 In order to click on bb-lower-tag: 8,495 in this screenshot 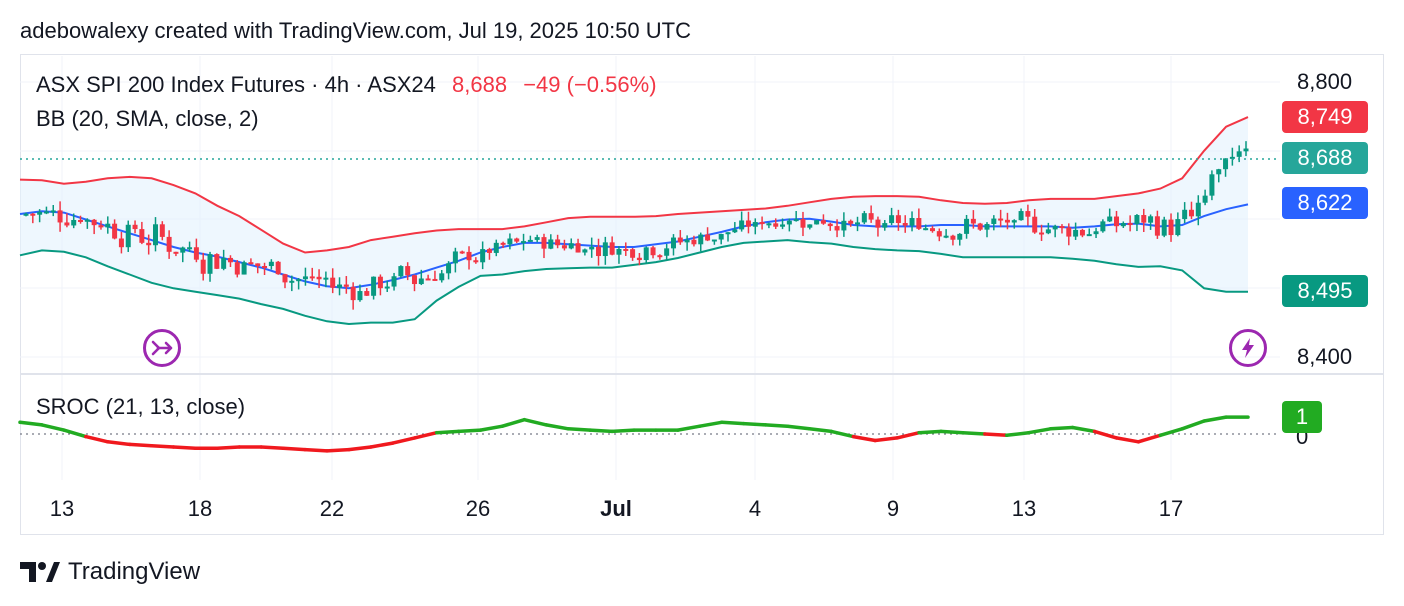, I will do `click(1325, 291)`.